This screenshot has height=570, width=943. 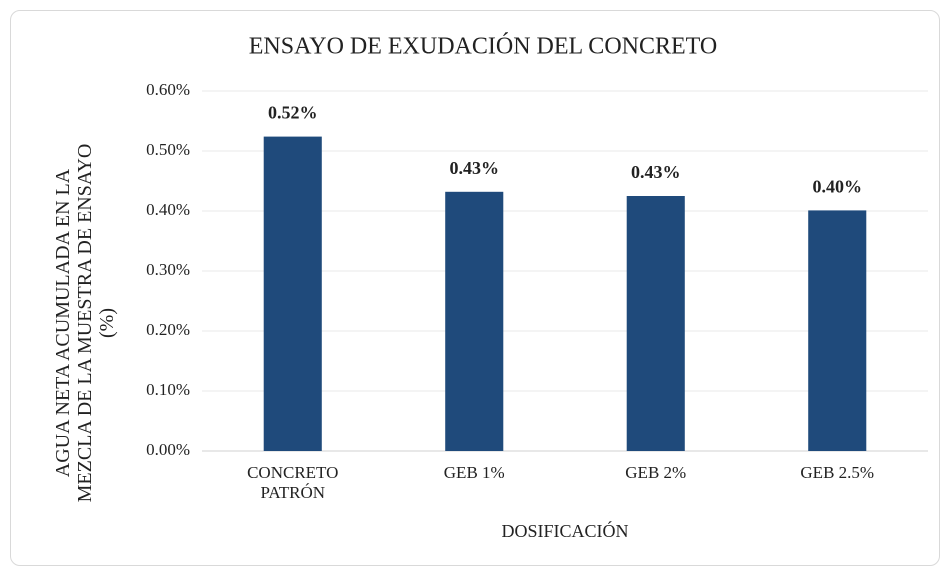 I want to click on y-tick-label: 0.60%, so click(x=168, y=89).